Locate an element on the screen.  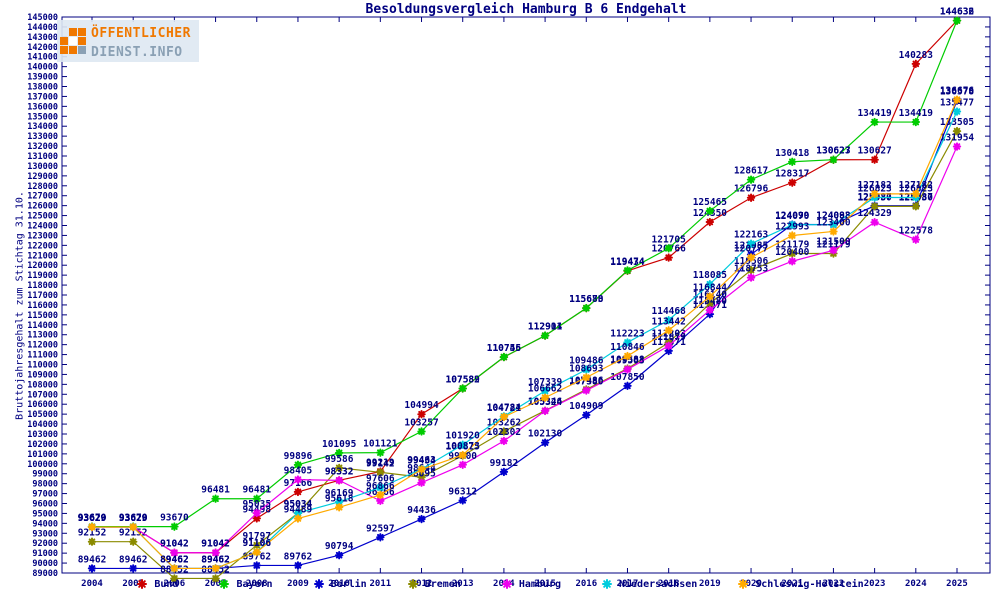
axis-label: 124000 is located at coordinates (42, 227).